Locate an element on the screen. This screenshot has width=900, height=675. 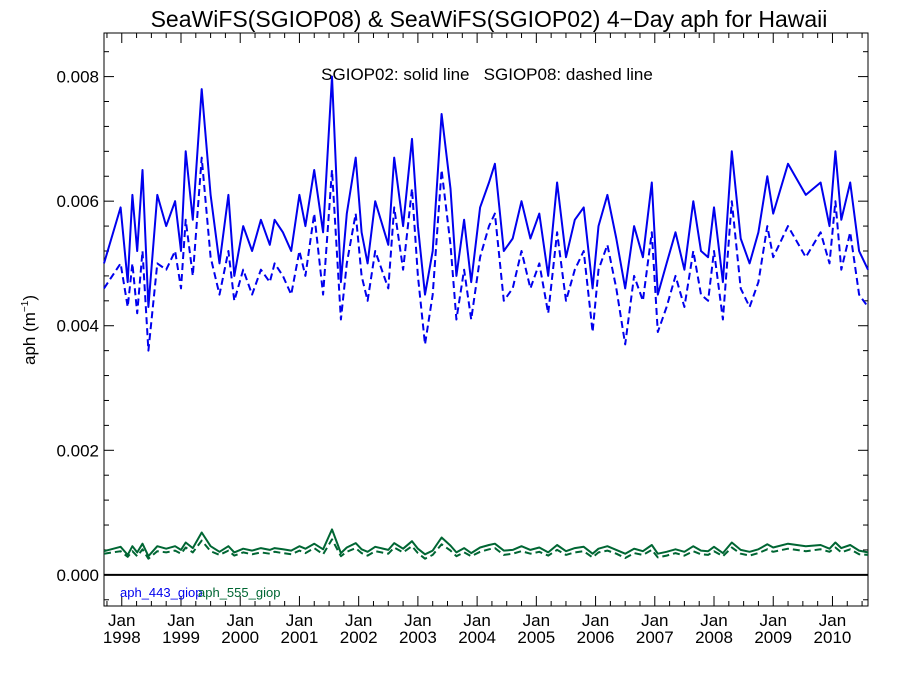
series-line-aph-555-giop-sgiop02 is located at coordinates (486, 543).